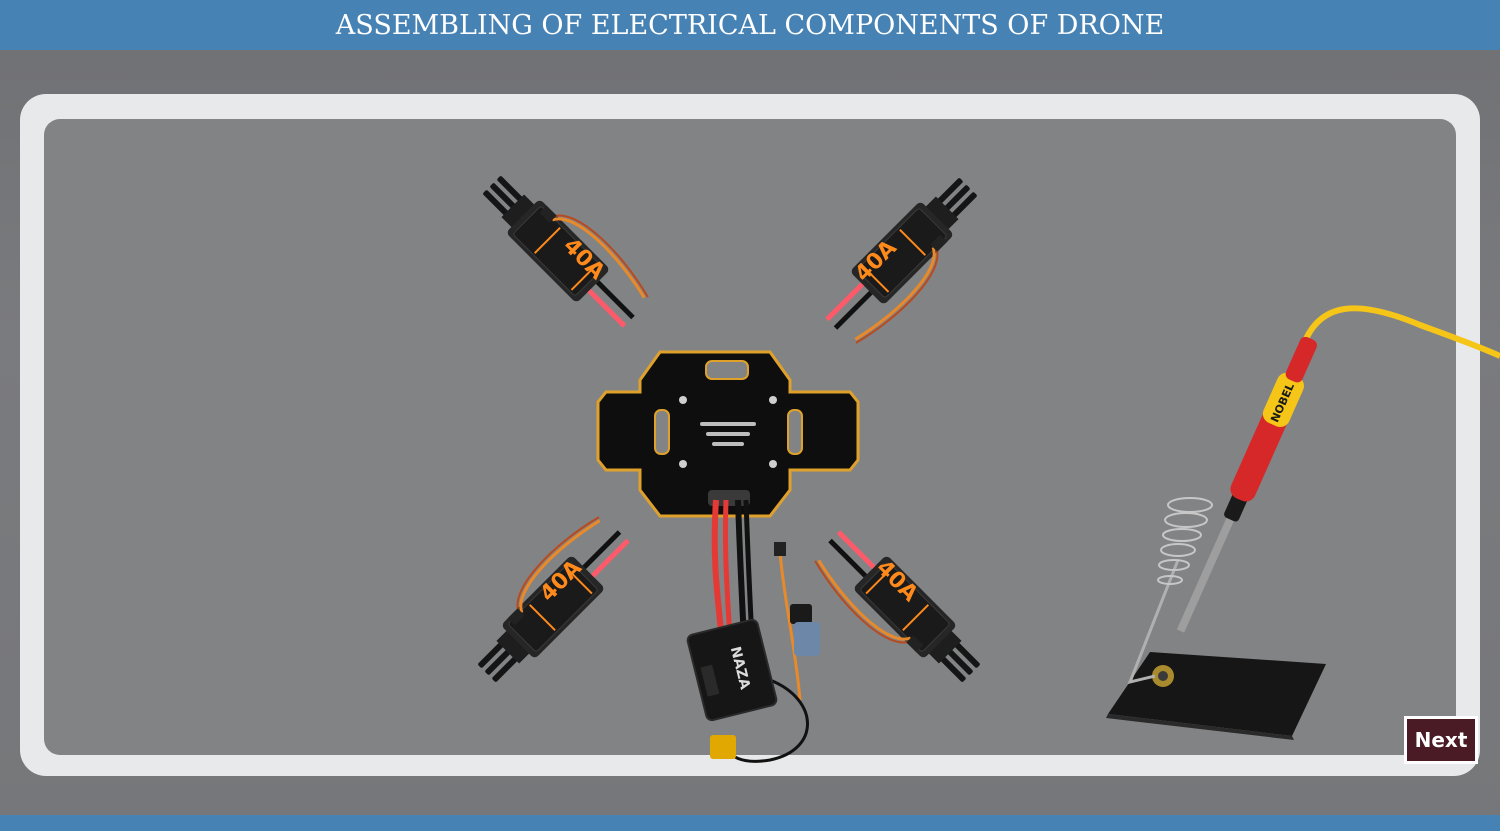 The image size is (1500, 831). What do you see at coordinates (750, 823) in the screenshot?
I see `bottom-bar` at bounding box center [750, 823].